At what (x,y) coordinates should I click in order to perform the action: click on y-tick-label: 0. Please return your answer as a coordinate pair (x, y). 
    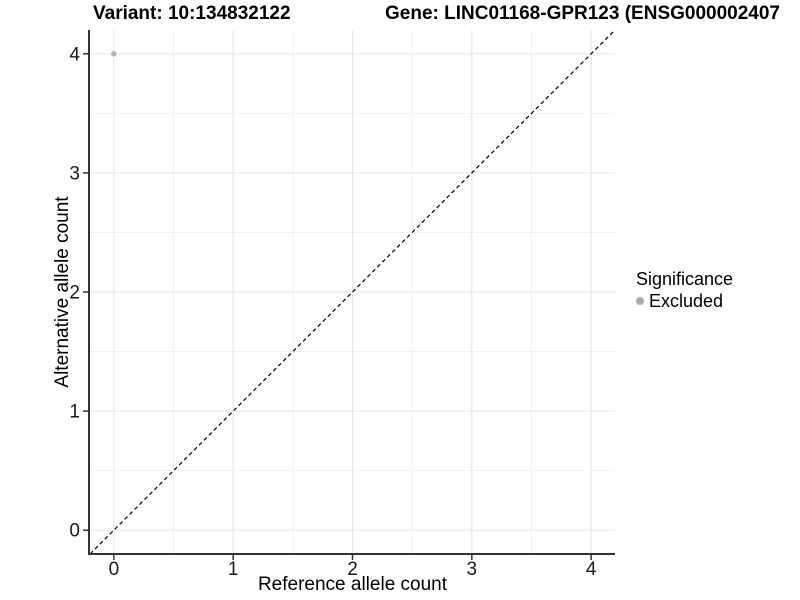
    Looking at the image, I should click on (74, 531).